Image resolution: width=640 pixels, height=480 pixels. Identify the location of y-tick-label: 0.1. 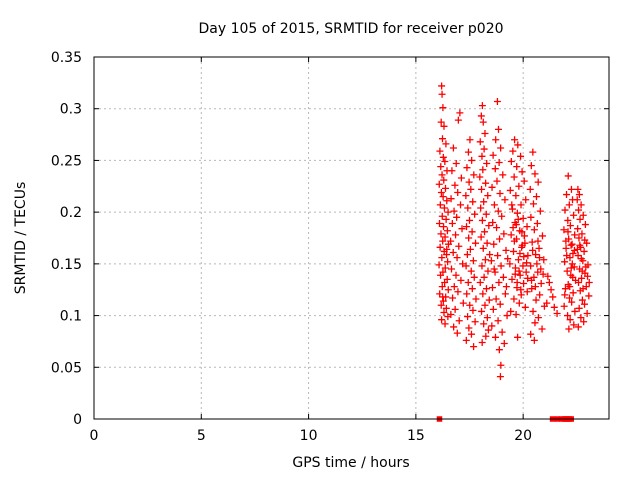
(71, 317).